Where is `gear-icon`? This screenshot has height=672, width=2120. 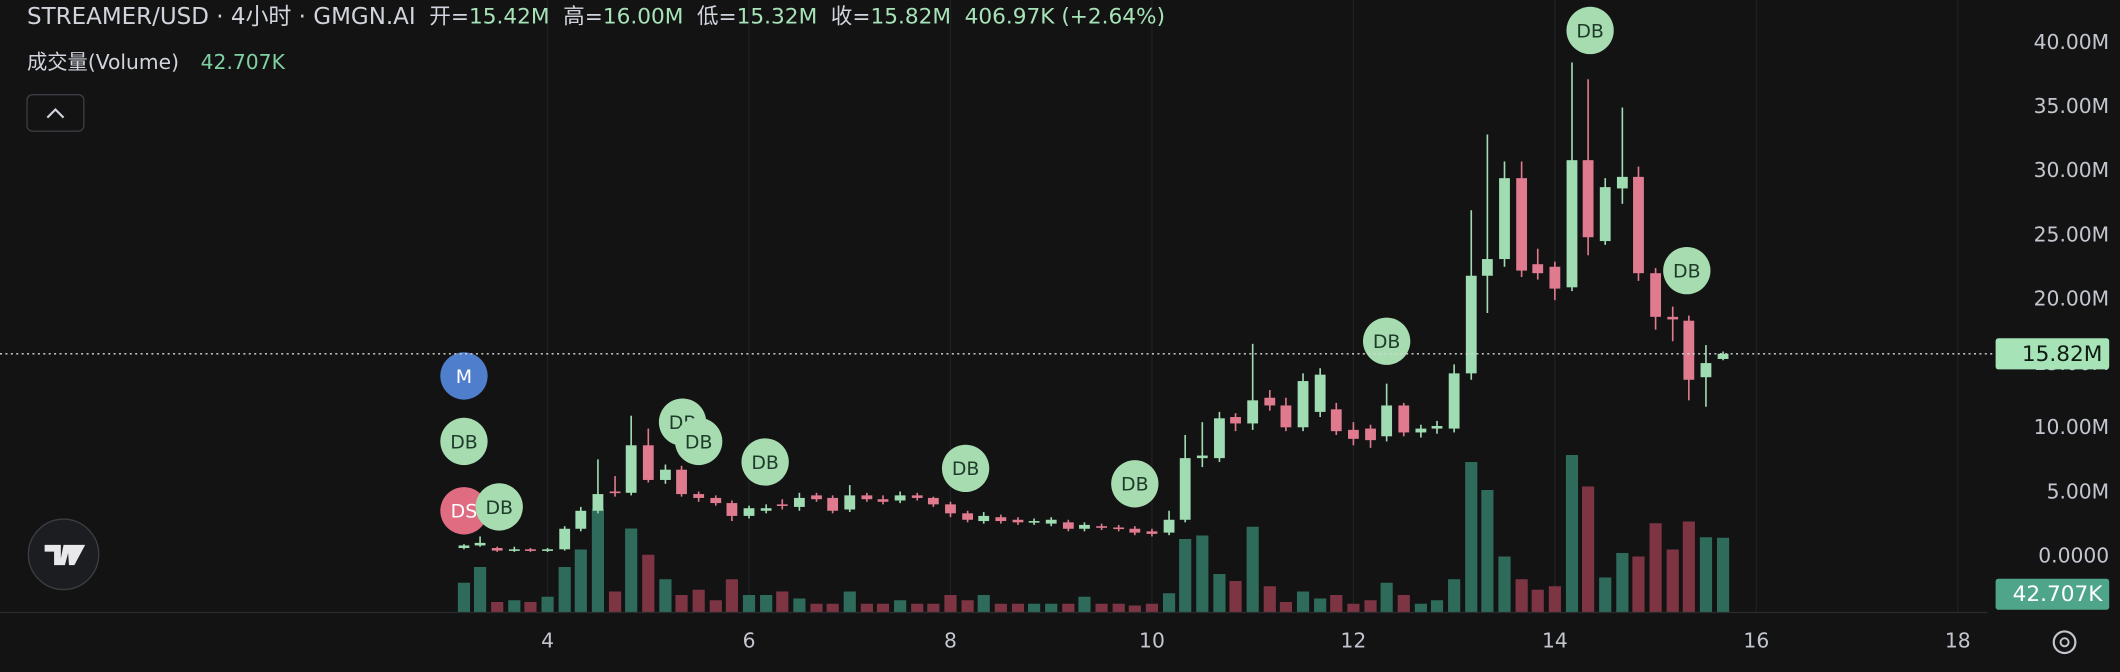
gear-icon is located at coordinates (2064, 642).